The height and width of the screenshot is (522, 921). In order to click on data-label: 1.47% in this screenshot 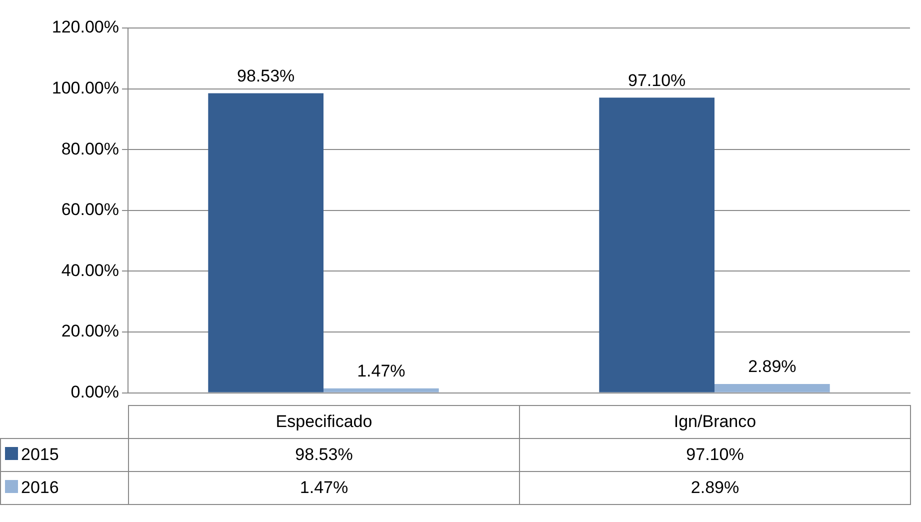, I will do `click(324, 488)`.